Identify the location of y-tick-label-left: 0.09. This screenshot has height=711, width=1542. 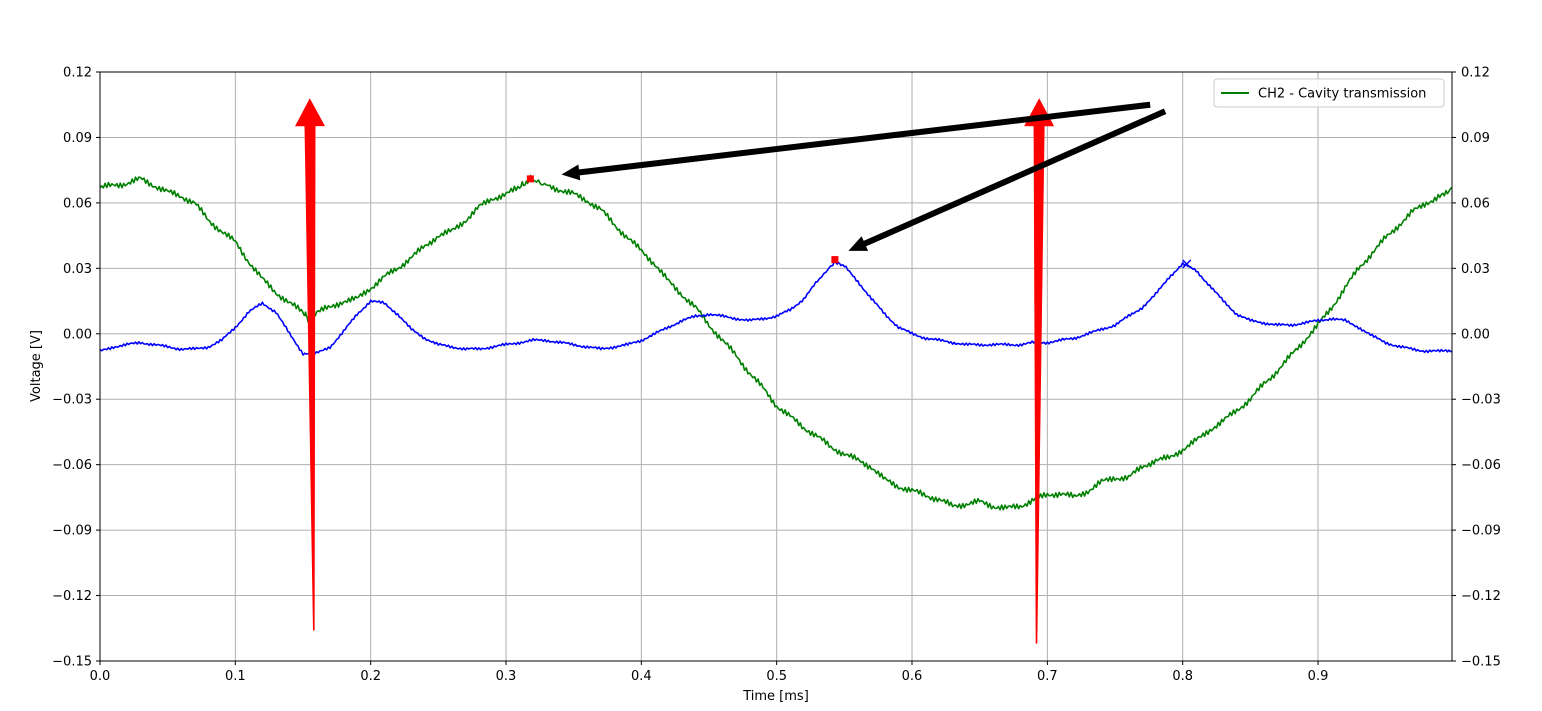
(77, 138).